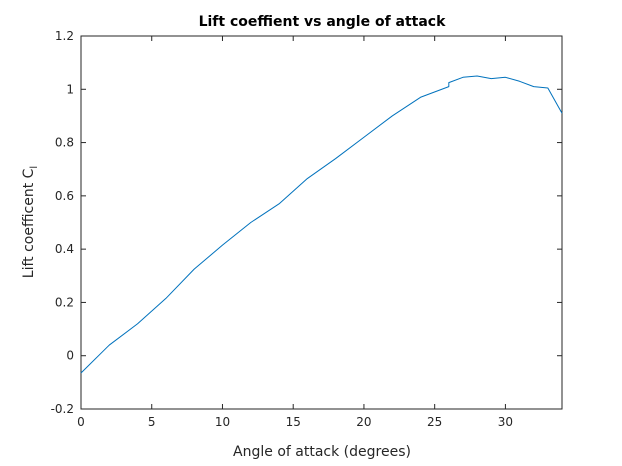 This screenshot has height=466, width=622. I want to click on y-tick-label: -0.2, so click(62, 409).